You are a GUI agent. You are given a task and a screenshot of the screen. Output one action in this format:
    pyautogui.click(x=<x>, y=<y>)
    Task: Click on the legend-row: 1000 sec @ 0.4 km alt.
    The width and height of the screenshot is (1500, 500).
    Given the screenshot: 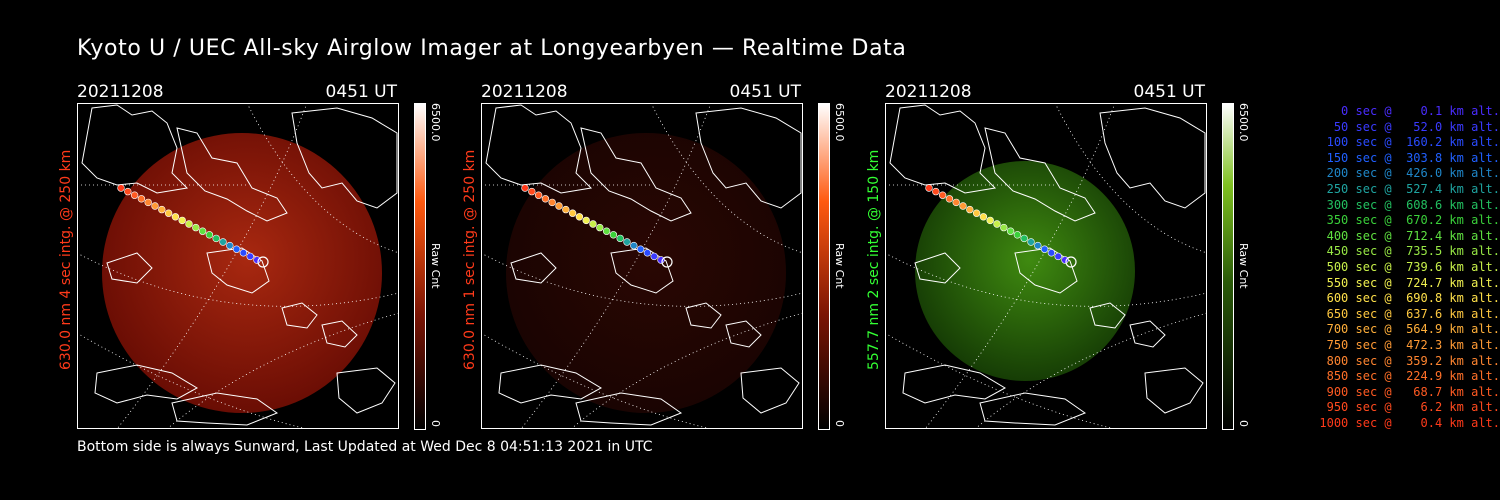 What is the action you would take?
    pyautogui.click(x=1409, y=423)
    